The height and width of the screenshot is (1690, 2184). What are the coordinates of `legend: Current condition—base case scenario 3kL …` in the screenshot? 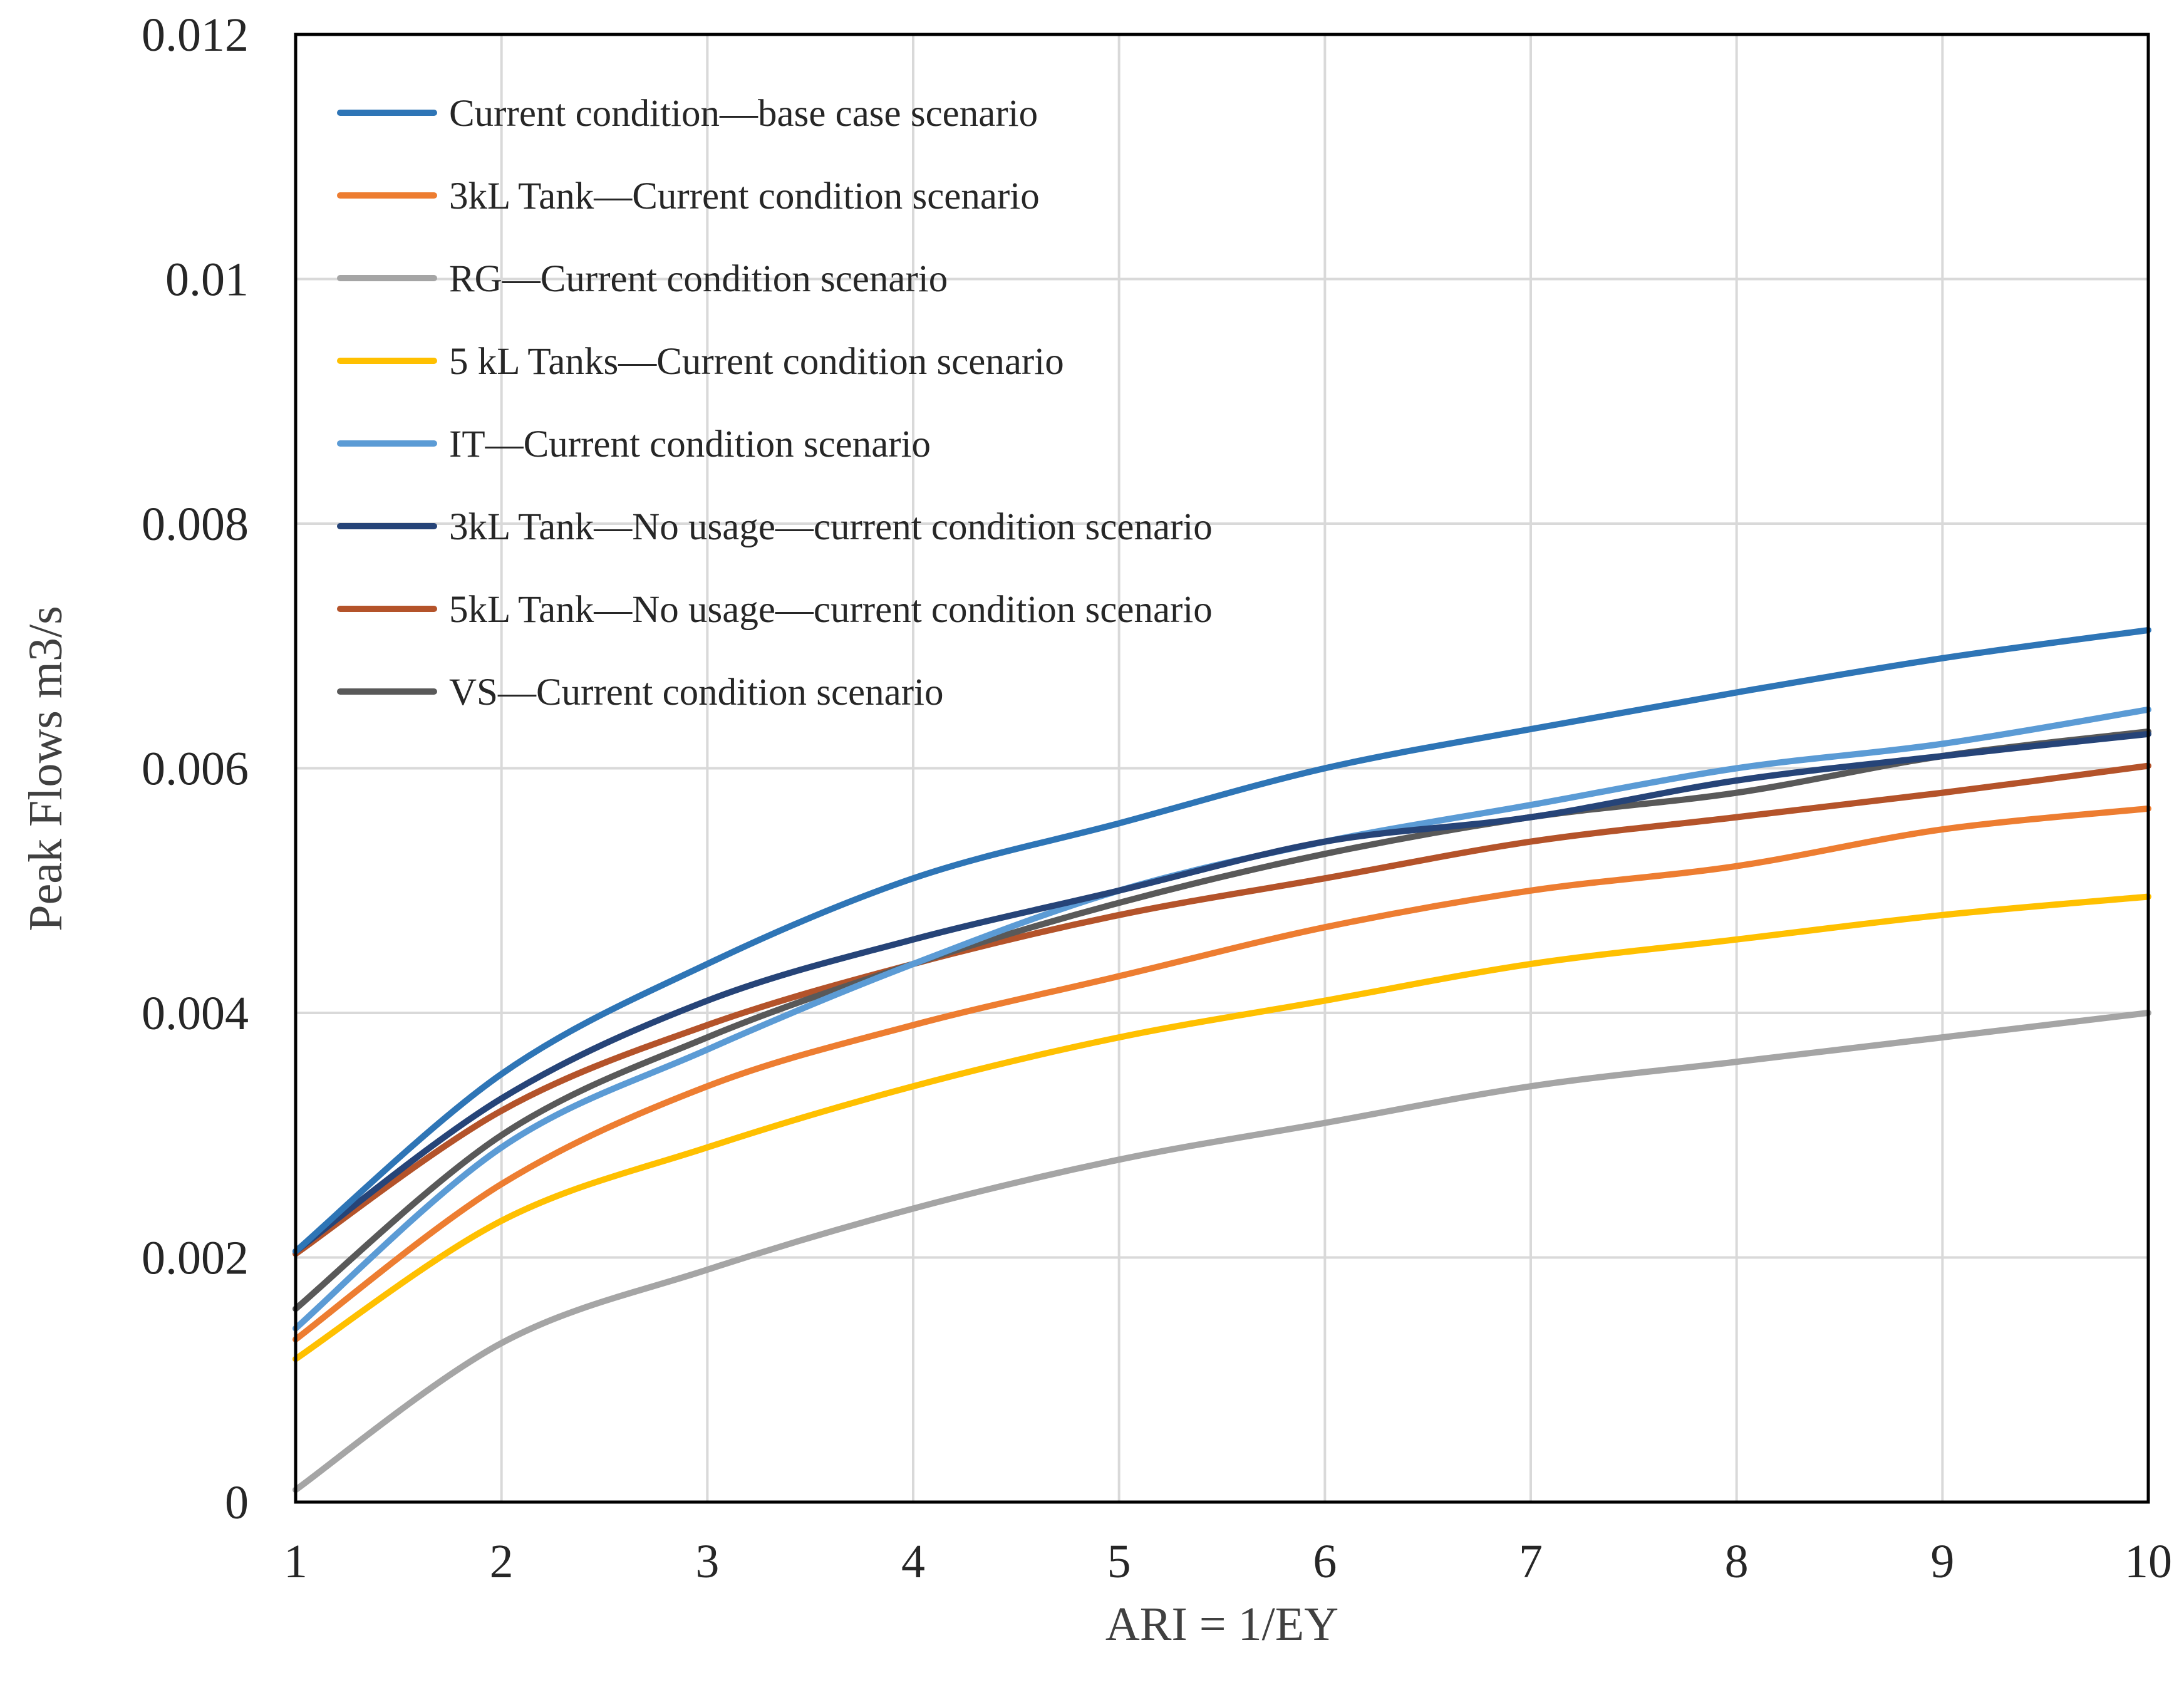 It's located at (775, 403).